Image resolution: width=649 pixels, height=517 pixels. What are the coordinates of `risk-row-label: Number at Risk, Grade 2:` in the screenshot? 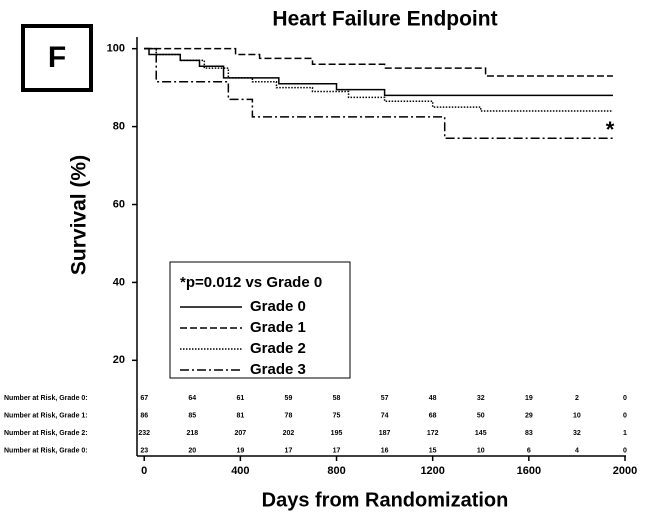 It's located at (46, 433).